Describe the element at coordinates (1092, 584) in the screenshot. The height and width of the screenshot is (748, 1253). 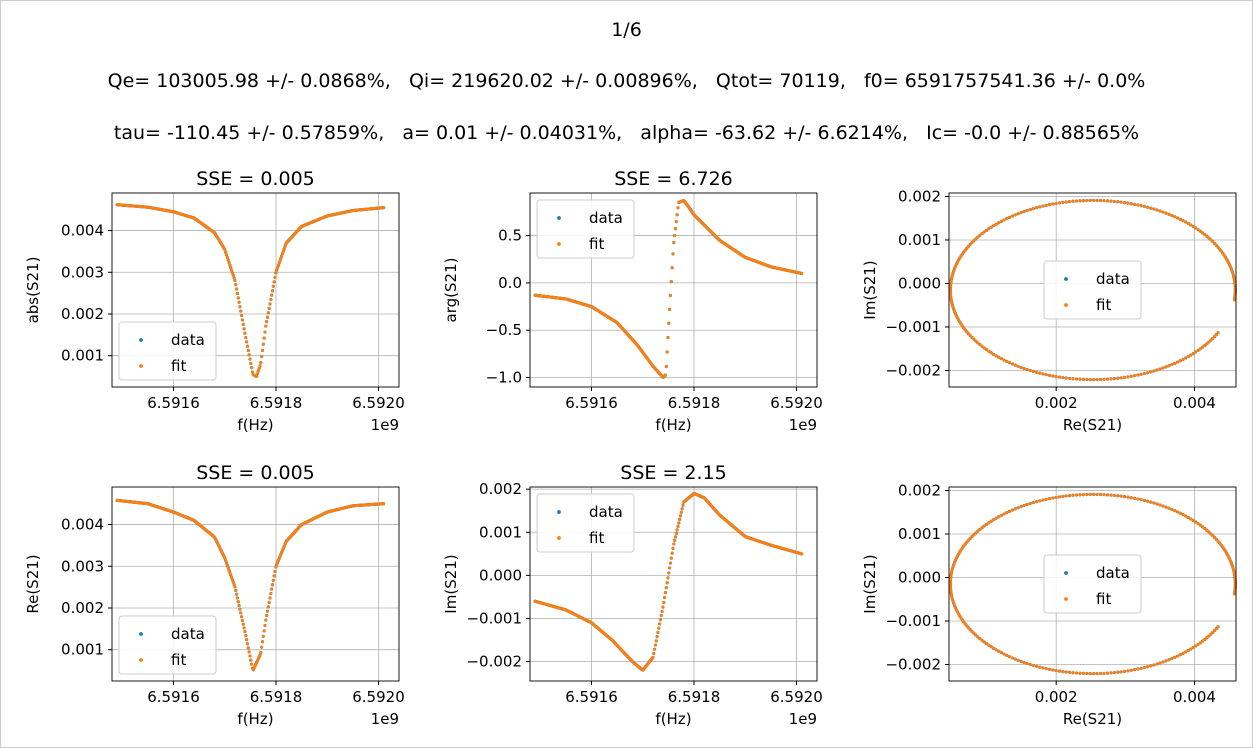
I see `legend: data fit` at that location.